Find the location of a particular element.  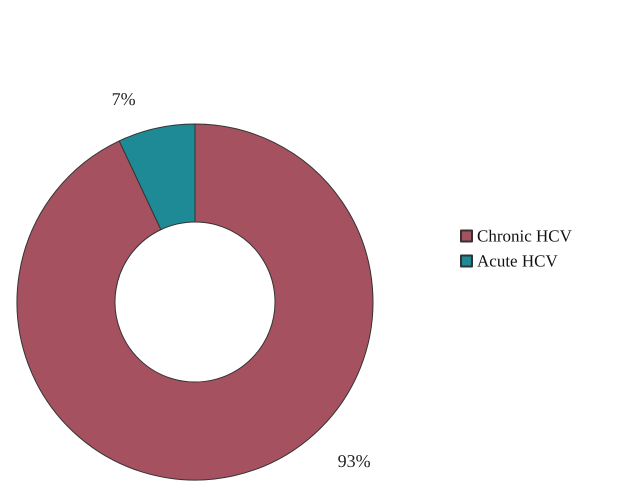

legend-label: Acute HCV is located at coordinates (517, 261).